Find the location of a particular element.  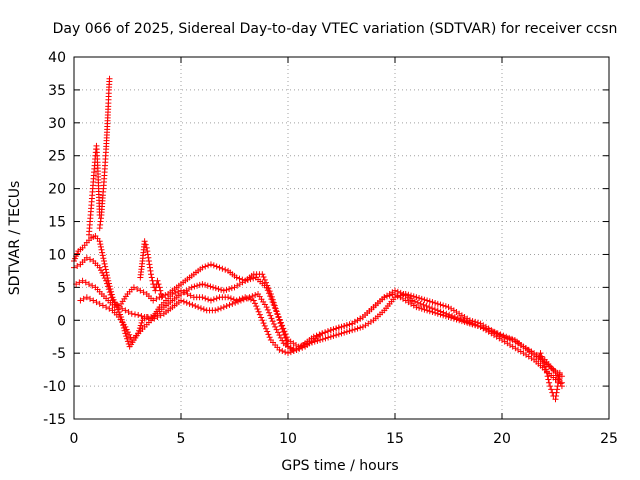

y-tick-label: -5 is located at coordinates (59, 354).